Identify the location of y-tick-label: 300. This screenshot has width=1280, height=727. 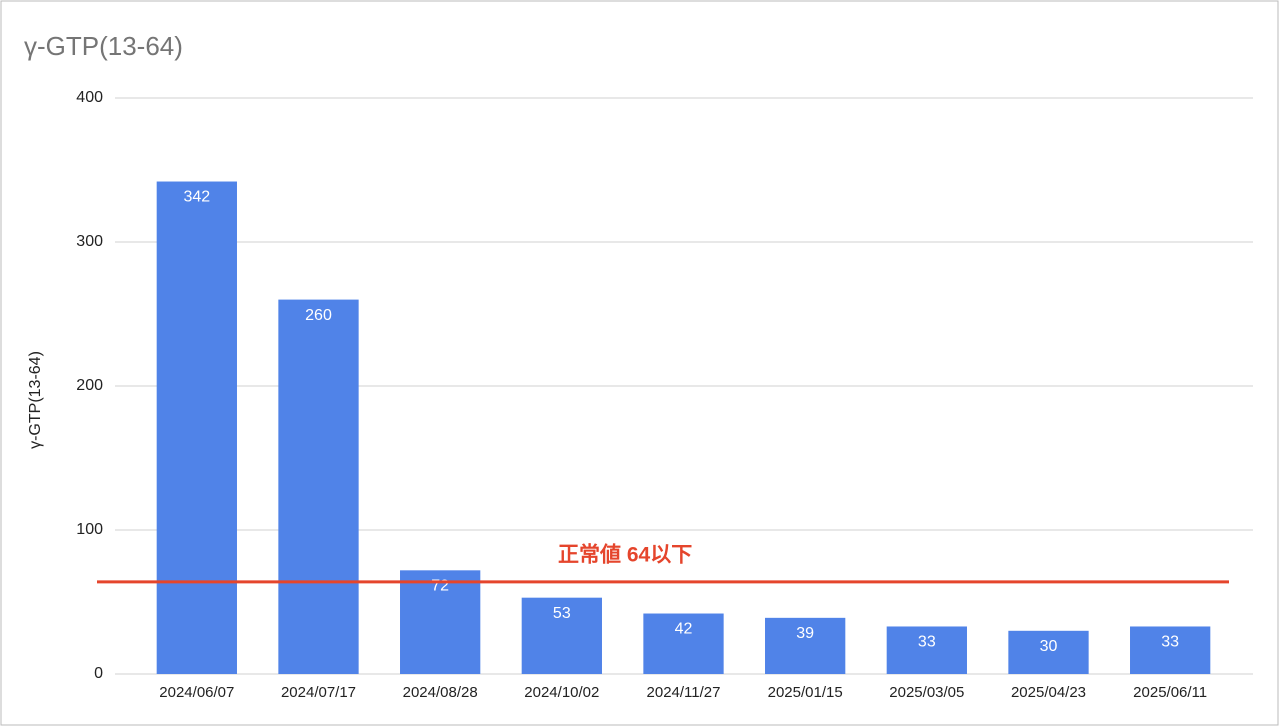
(89, 241).